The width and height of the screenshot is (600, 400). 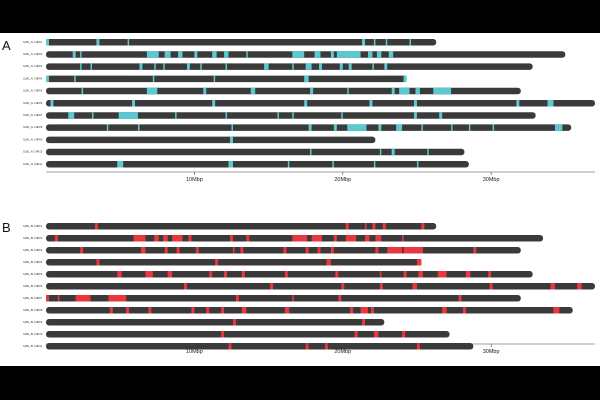 I want to click on panel-b-chromosome-label: SLB1_Bi CHR05, so click(x=33, y=274).